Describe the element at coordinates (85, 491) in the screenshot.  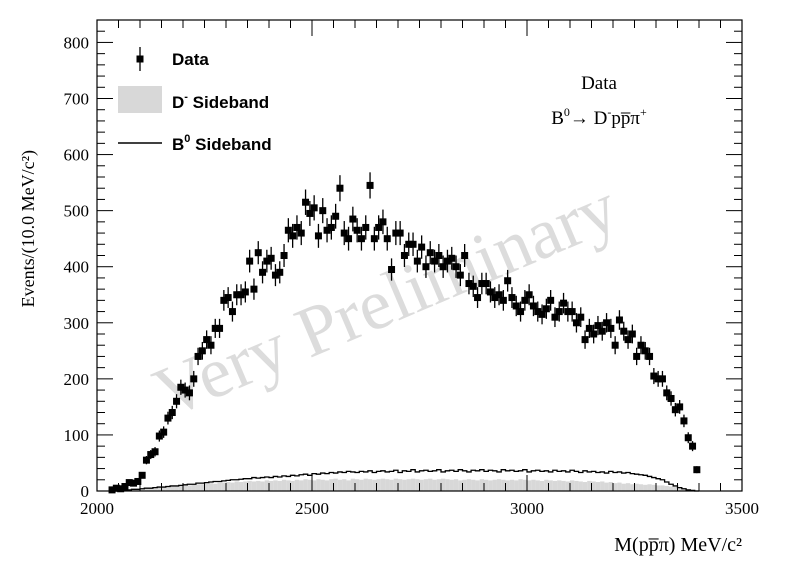
I see `y-tick-label: 0` at that location.